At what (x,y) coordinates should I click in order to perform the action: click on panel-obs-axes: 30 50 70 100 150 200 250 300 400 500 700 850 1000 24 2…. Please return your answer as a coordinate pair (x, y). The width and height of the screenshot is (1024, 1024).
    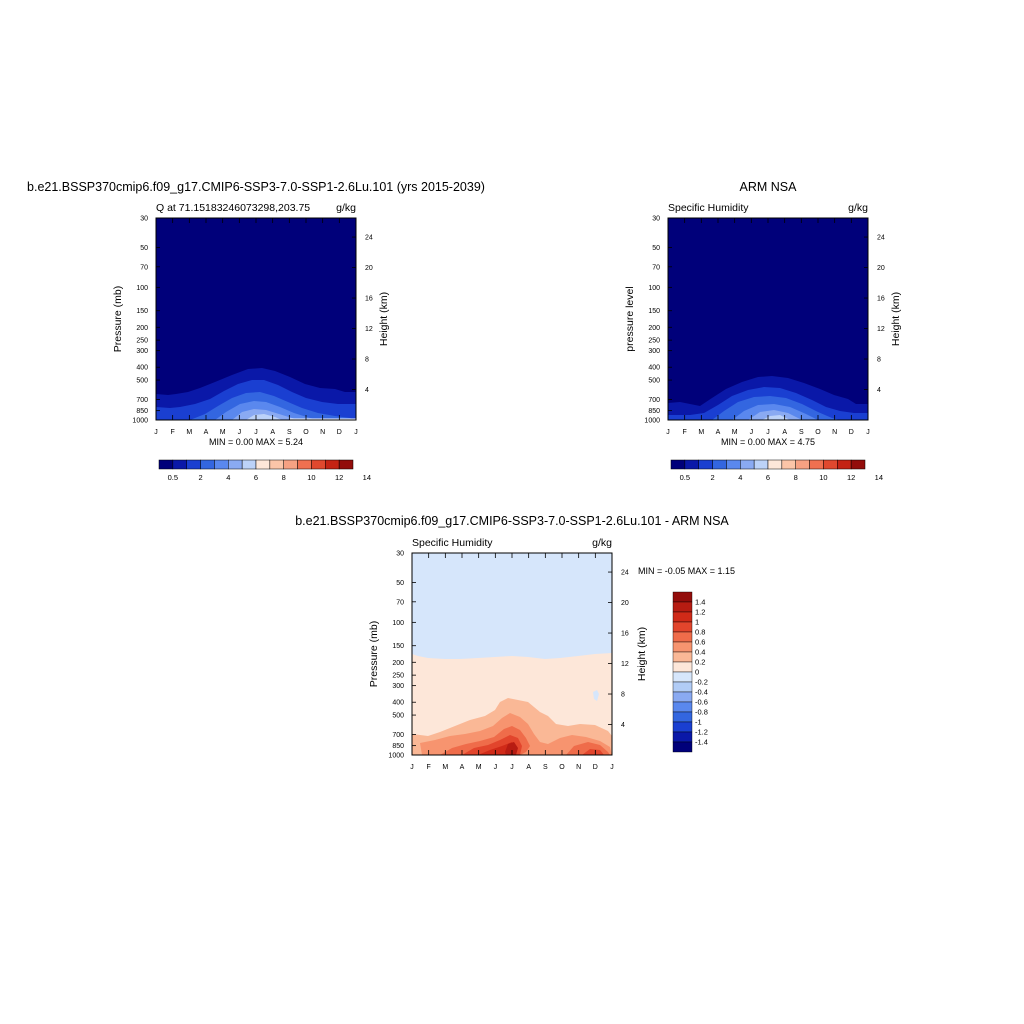
    Looking at the image, I should click on (764, 326).